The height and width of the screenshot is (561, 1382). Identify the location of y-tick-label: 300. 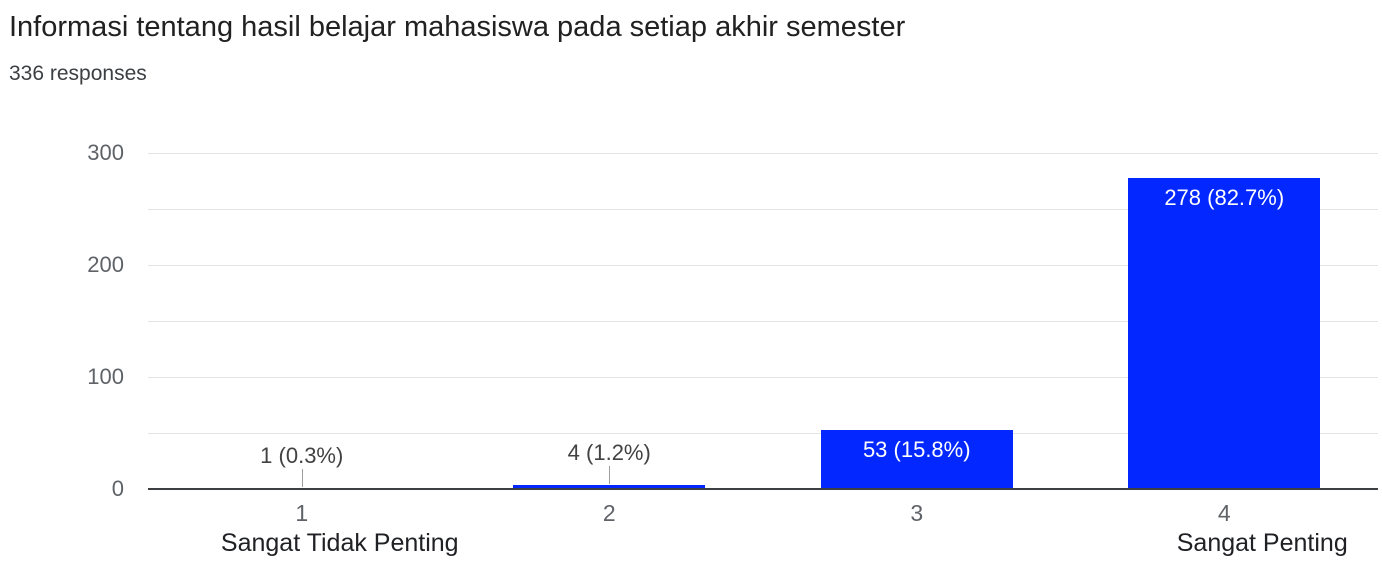
(105, 152).